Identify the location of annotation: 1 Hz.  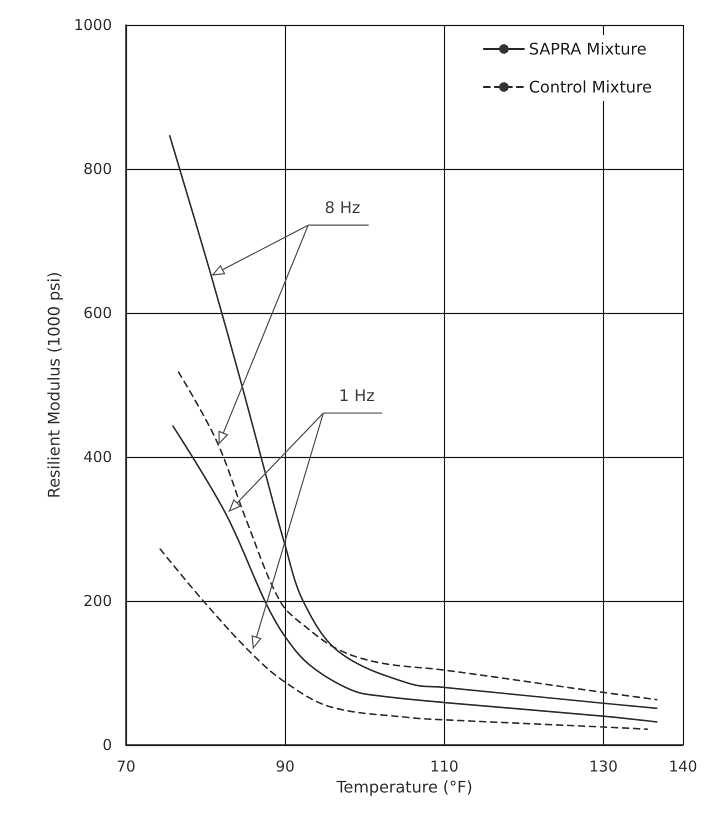
(356, 396).